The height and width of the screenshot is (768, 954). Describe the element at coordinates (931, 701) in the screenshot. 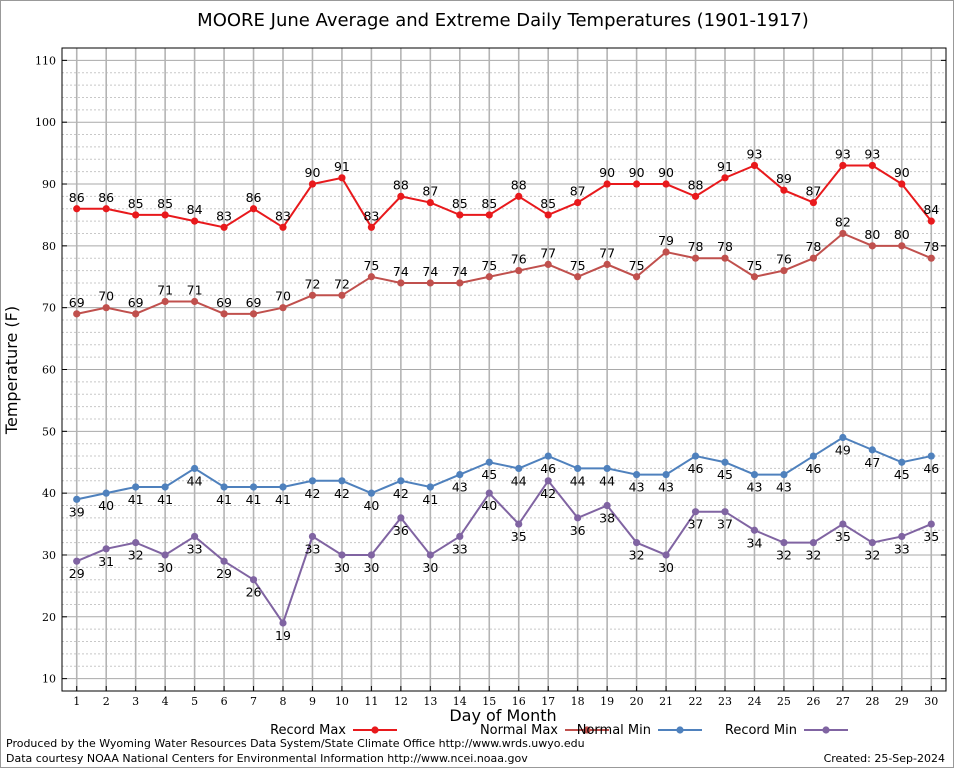

I see `x-tick-label: 30` at that location.